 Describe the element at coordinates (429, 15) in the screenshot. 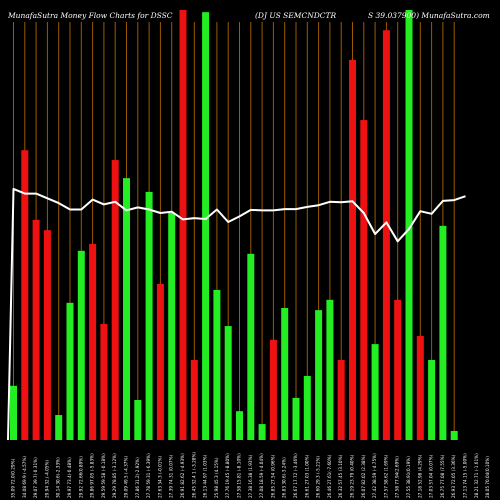

I see `header-right: S 39.037900) MunafaSutra.com` at that location.